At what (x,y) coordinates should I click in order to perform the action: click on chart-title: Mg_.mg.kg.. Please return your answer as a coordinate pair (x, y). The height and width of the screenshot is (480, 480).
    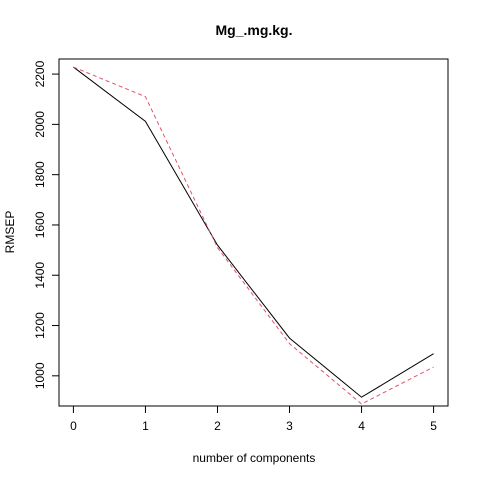
    Looking at the image, I should click on (253, 30).